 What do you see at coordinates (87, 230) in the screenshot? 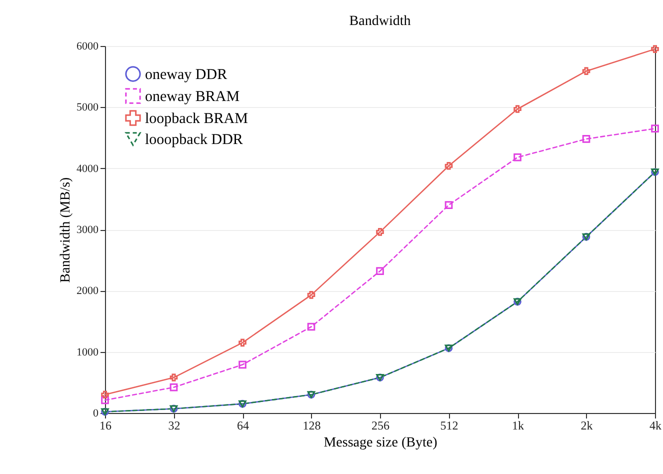
I see `y-tick-label: 3000` at bounding box center [87, 230].